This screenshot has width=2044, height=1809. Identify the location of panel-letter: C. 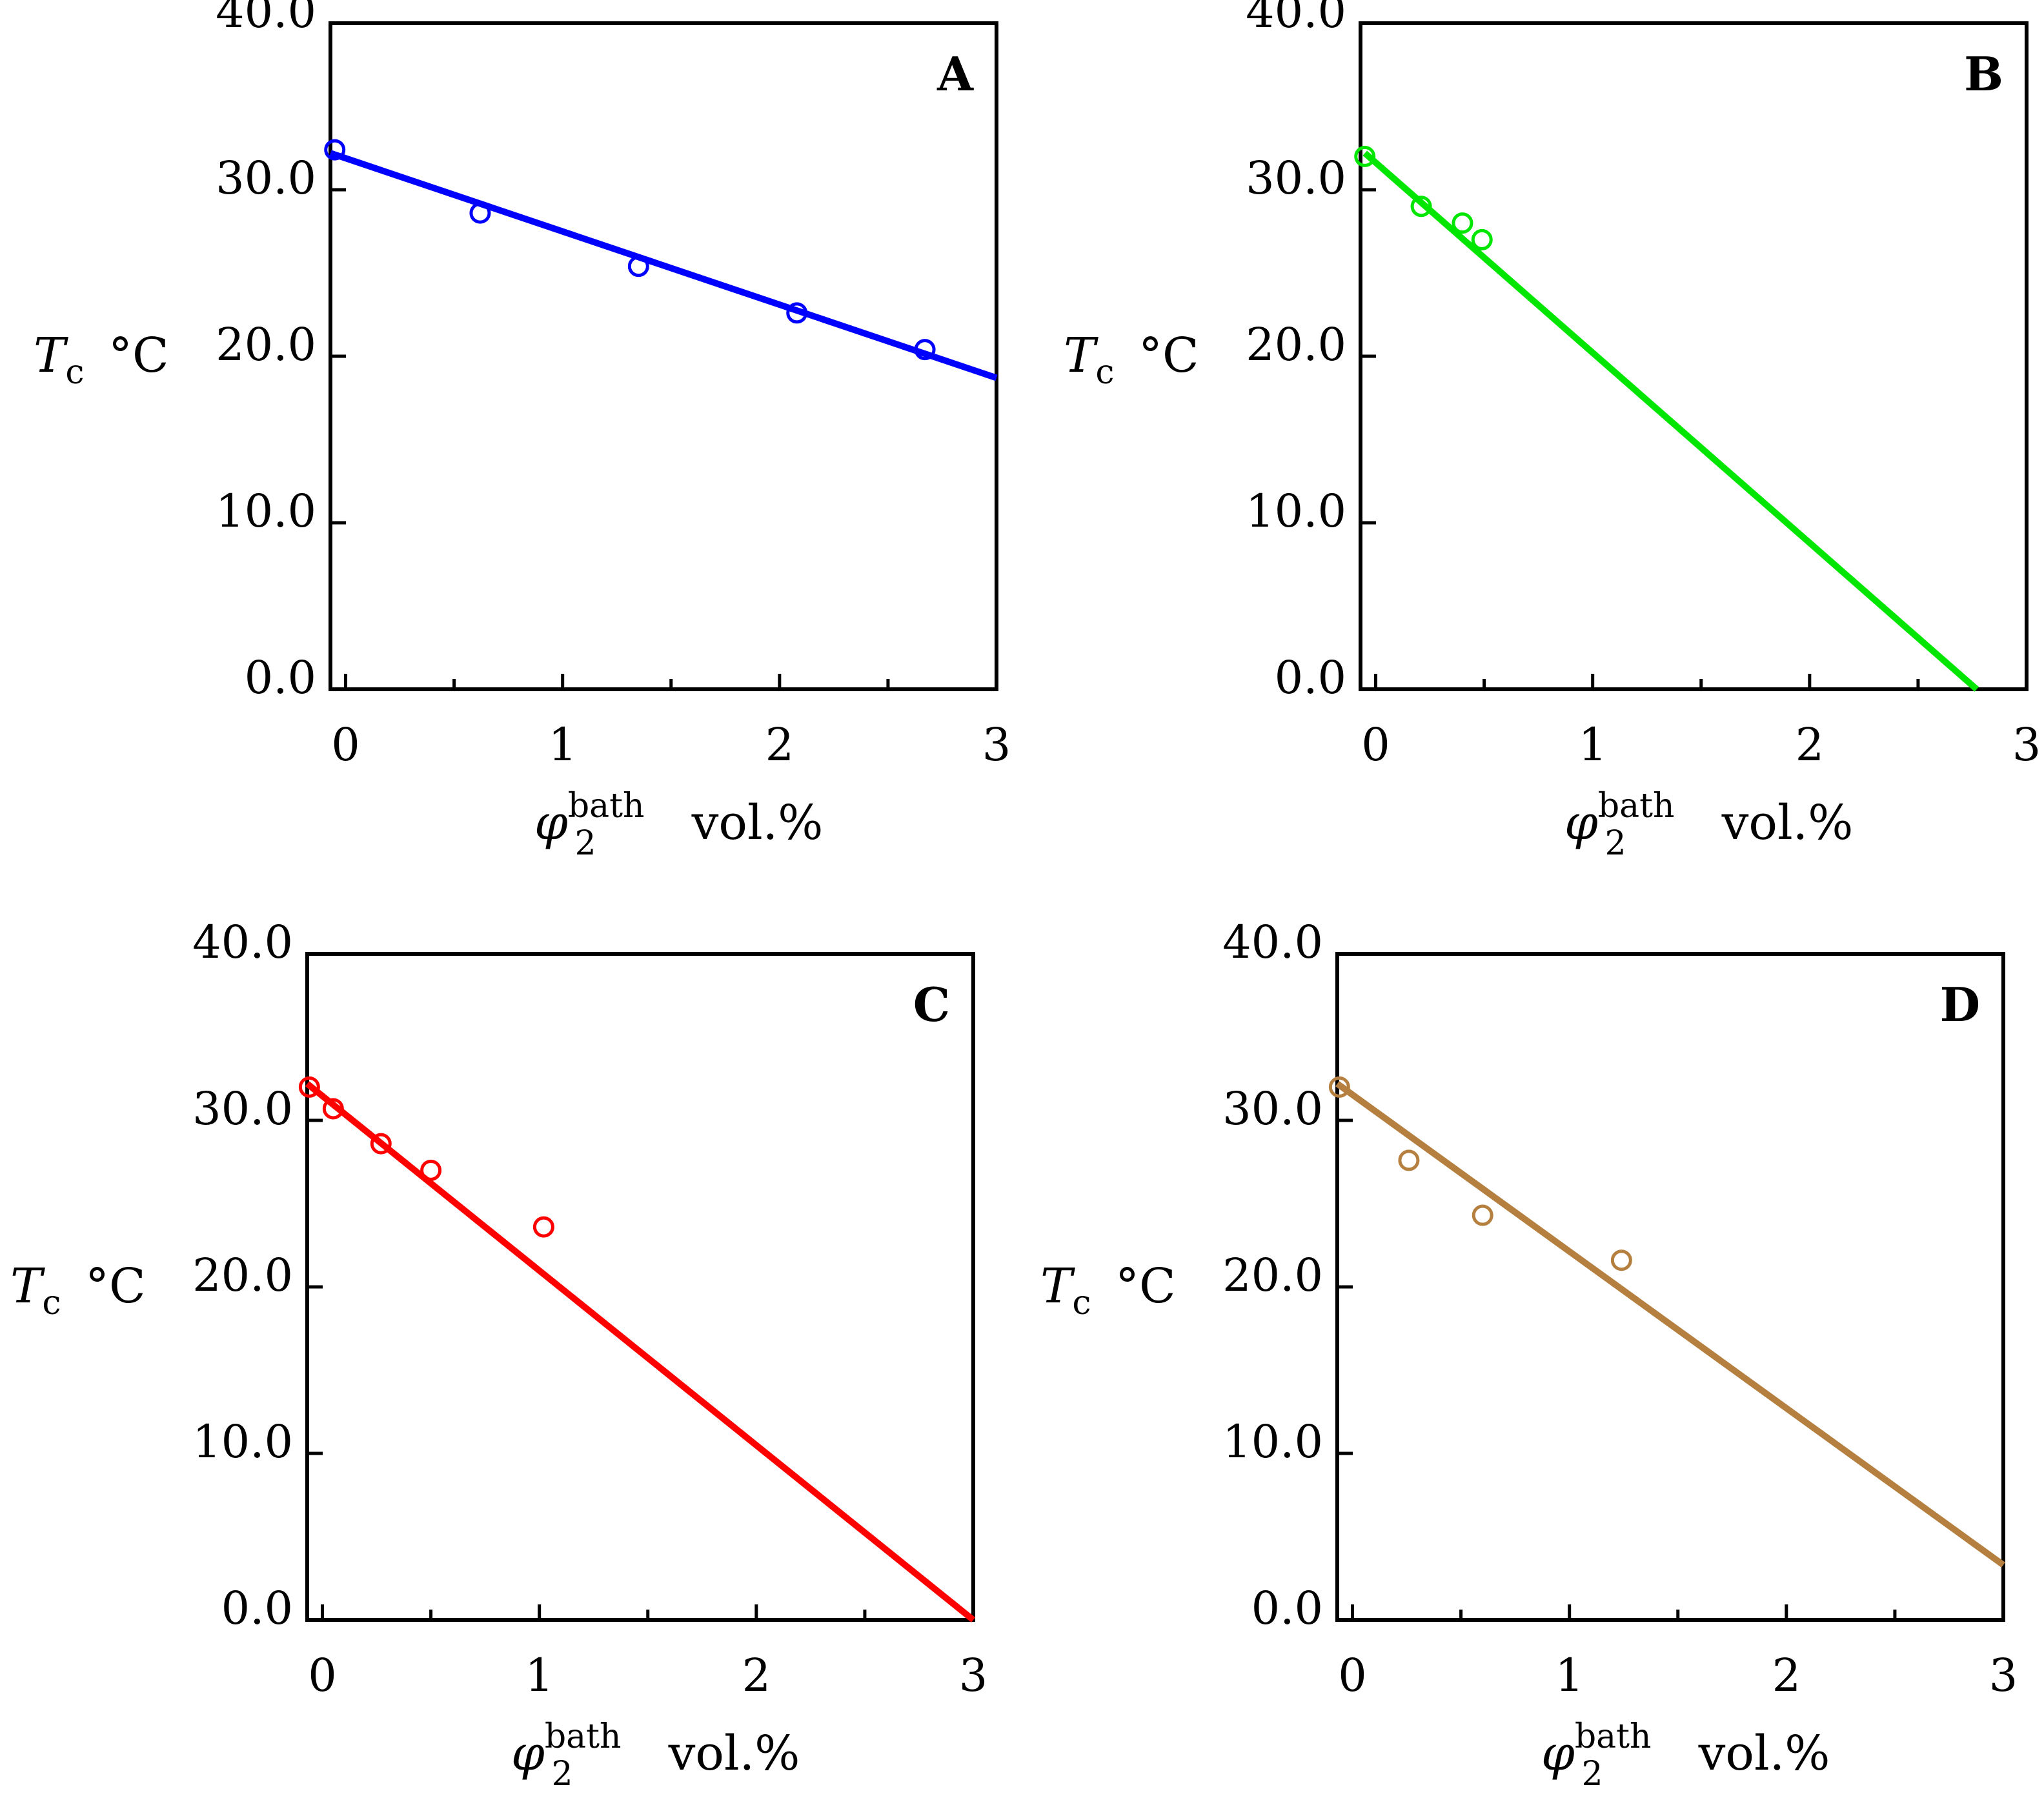
(932, 1004).